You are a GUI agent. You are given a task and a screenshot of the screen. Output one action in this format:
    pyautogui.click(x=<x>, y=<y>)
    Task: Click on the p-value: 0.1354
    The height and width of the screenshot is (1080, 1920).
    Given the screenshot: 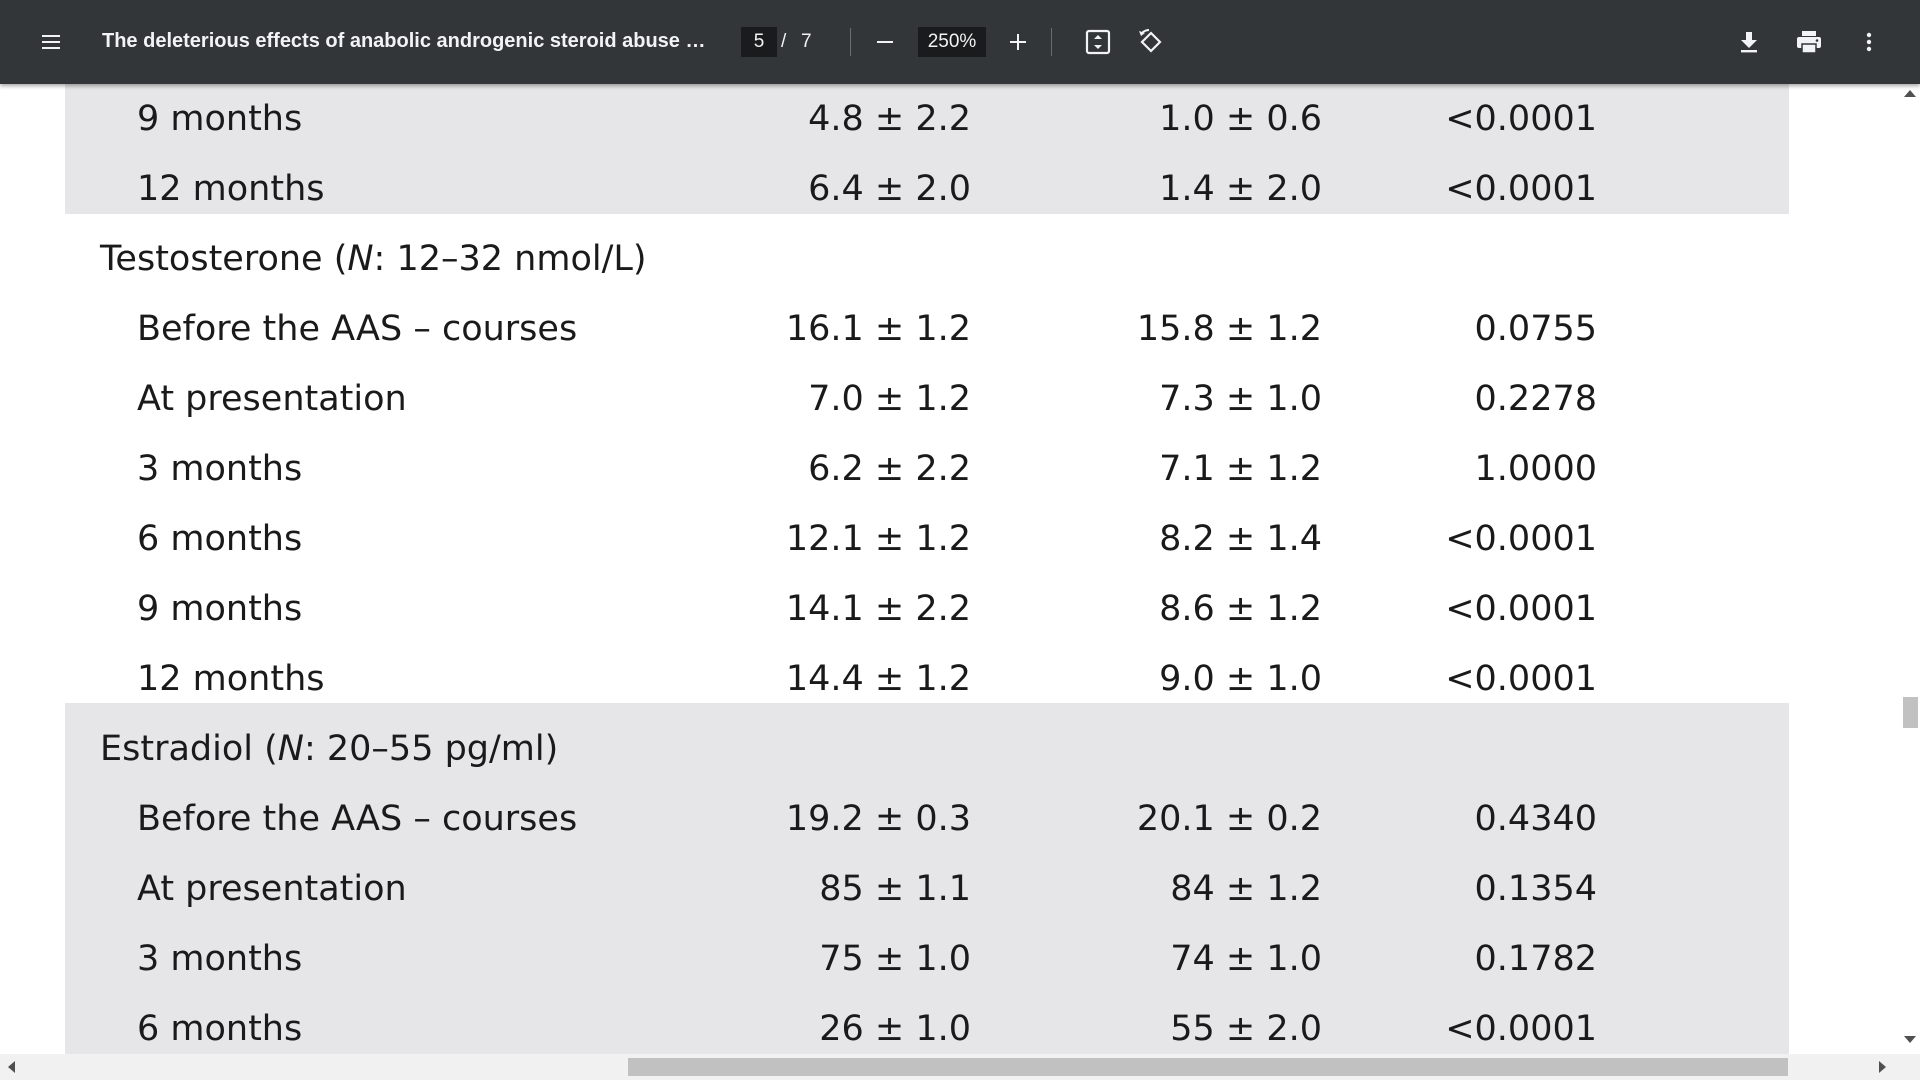 What is the action you would take?
    pyautogui.click(x=1535, y=889)
    